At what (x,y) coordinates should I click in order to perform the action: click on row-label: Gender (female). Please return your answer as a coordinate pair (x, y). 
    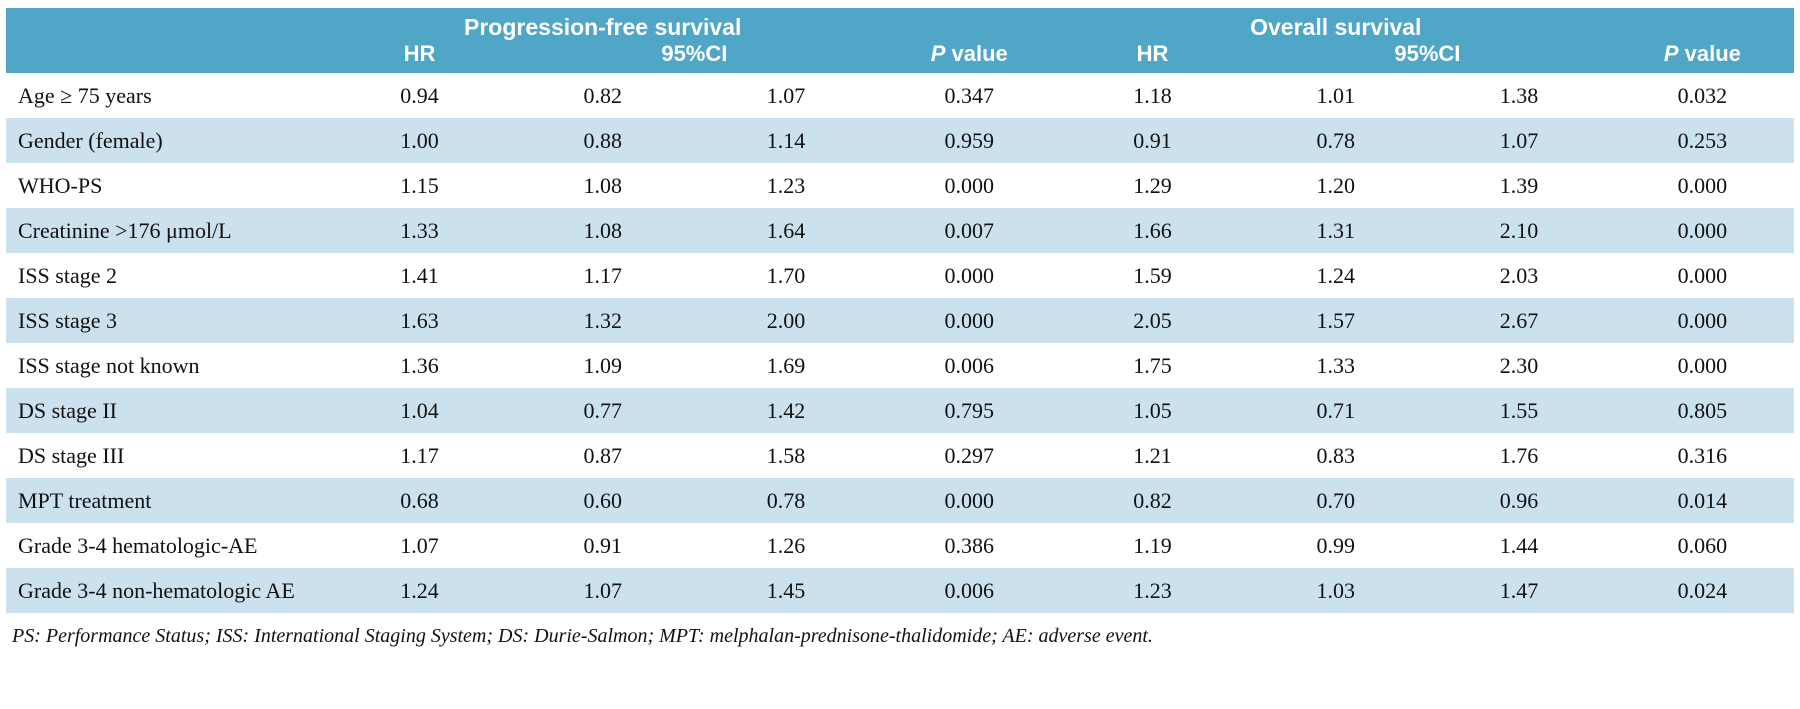
    Looking at the image, I should click on (167, 140).